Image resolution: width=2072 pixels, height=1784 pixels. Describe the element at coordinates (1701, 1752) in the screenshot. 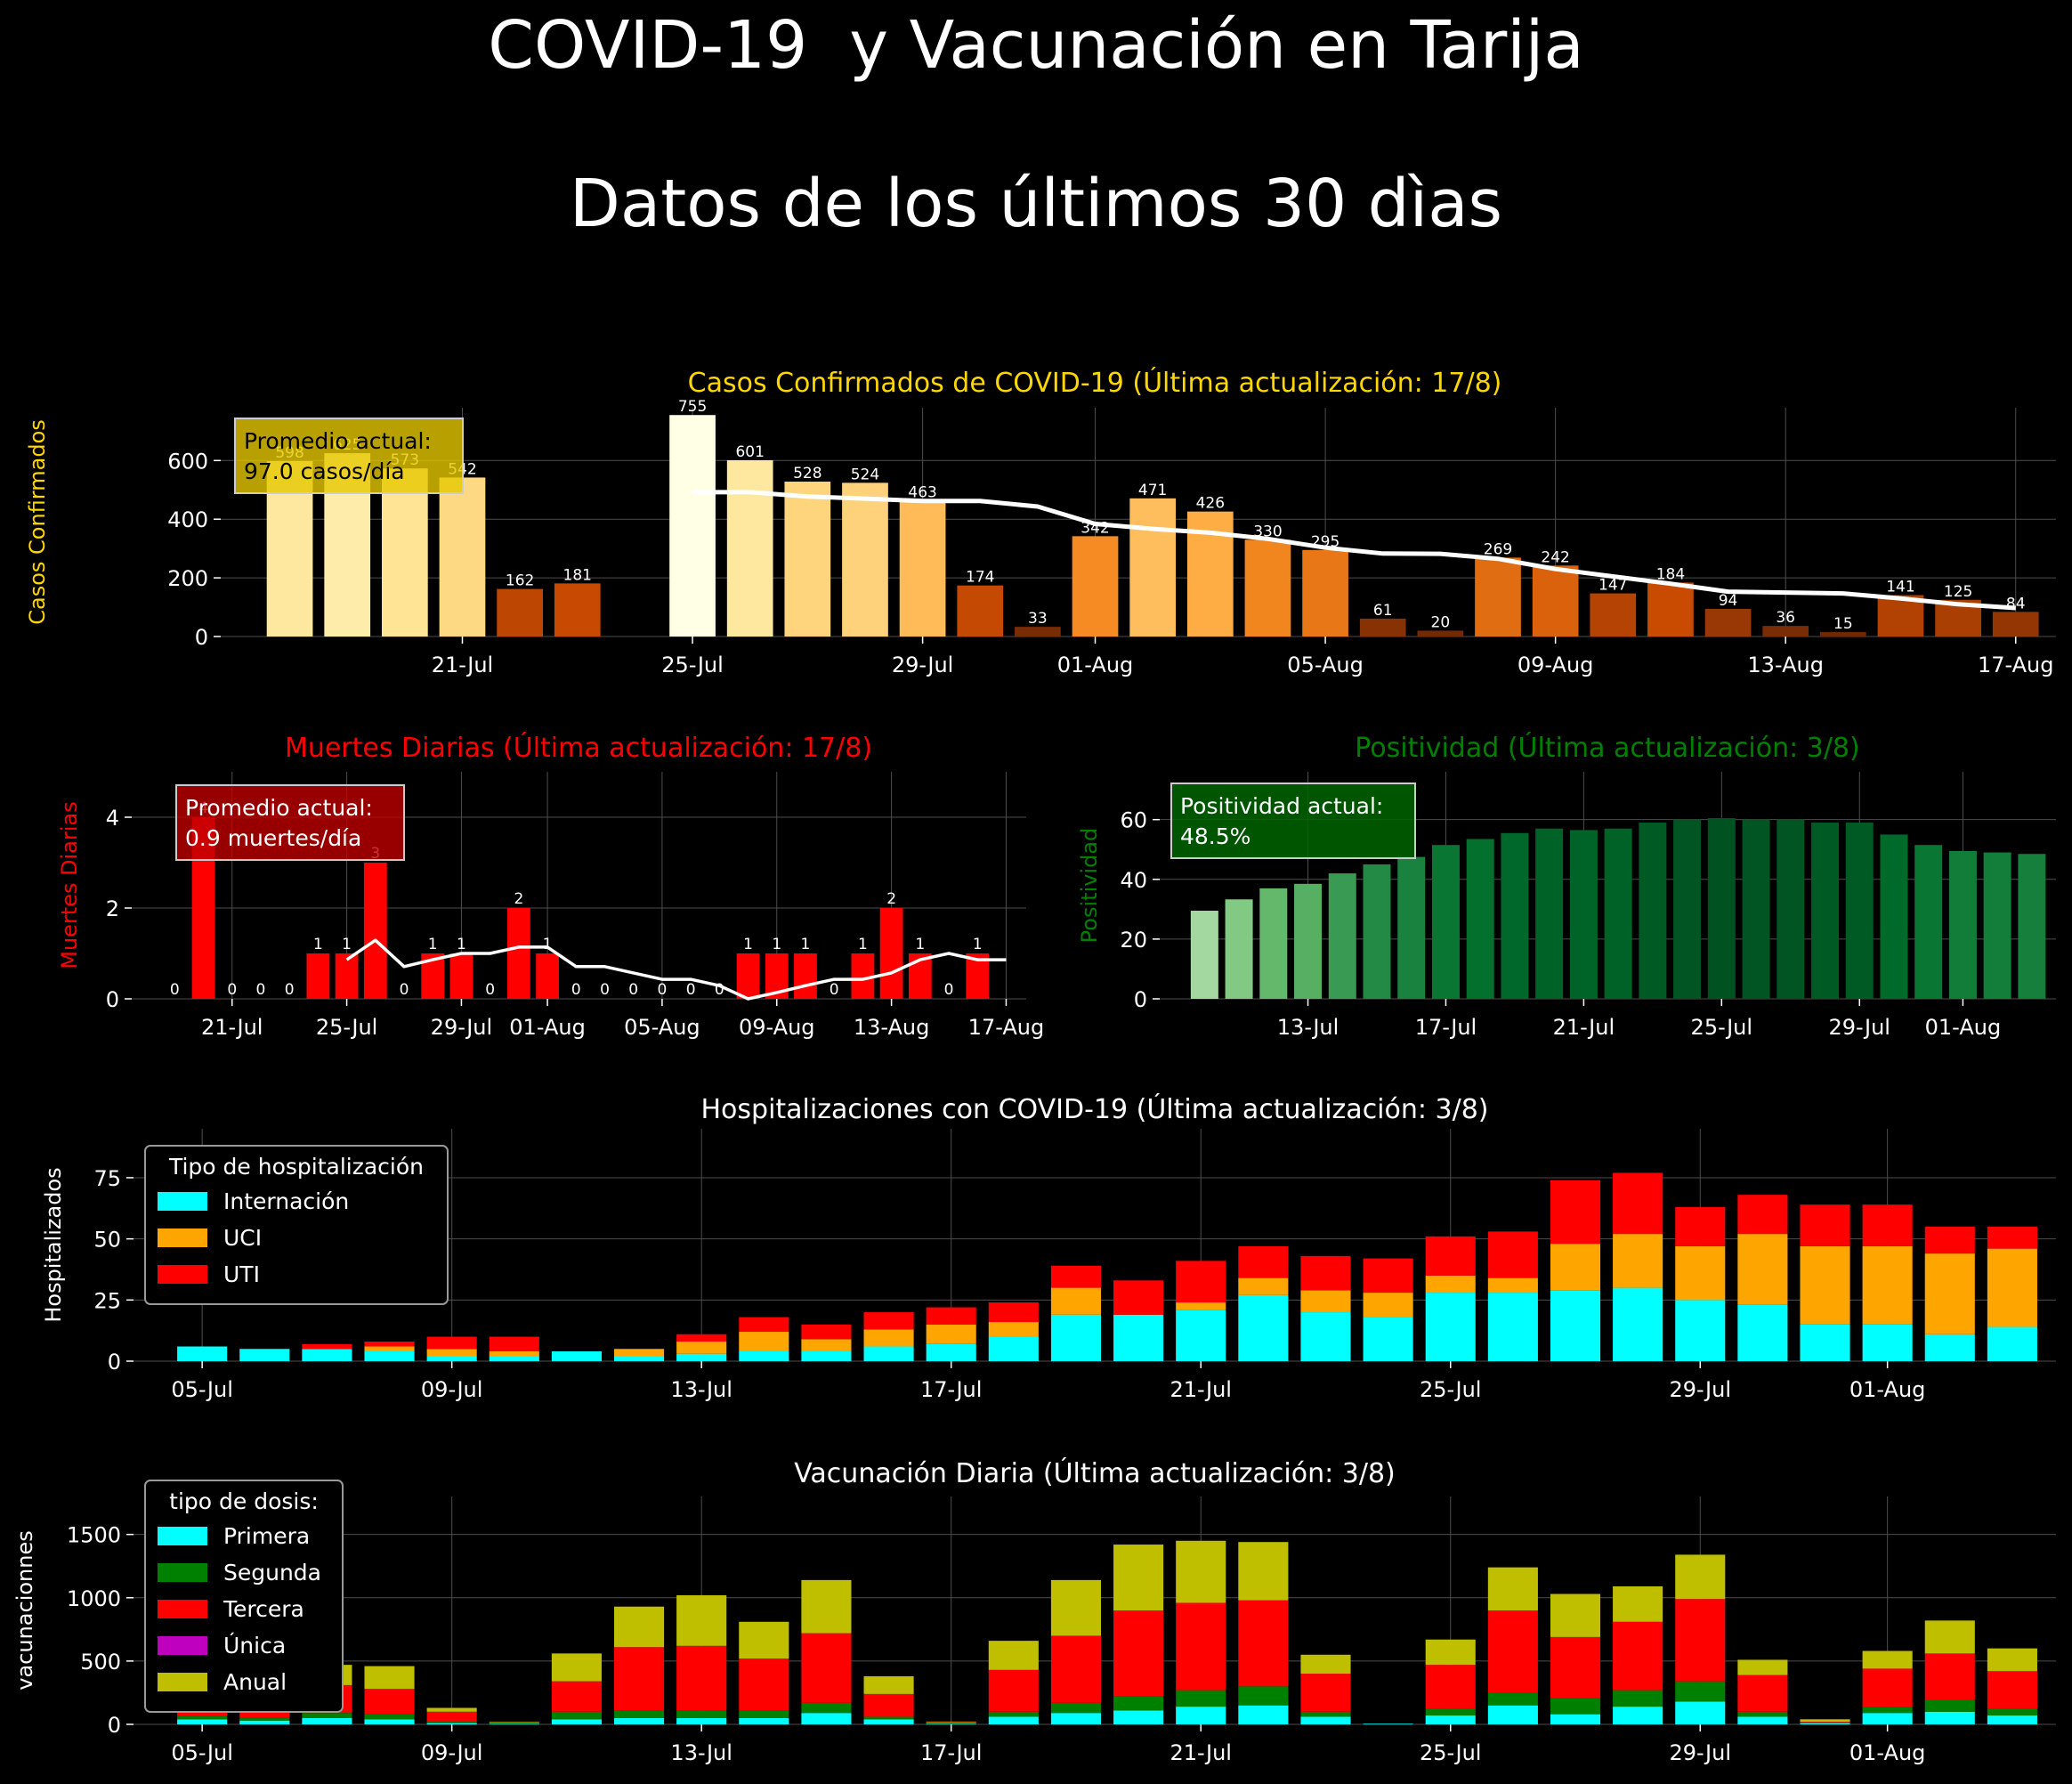

I see `vaccination-xtick-label: 29-Jul` at that location.